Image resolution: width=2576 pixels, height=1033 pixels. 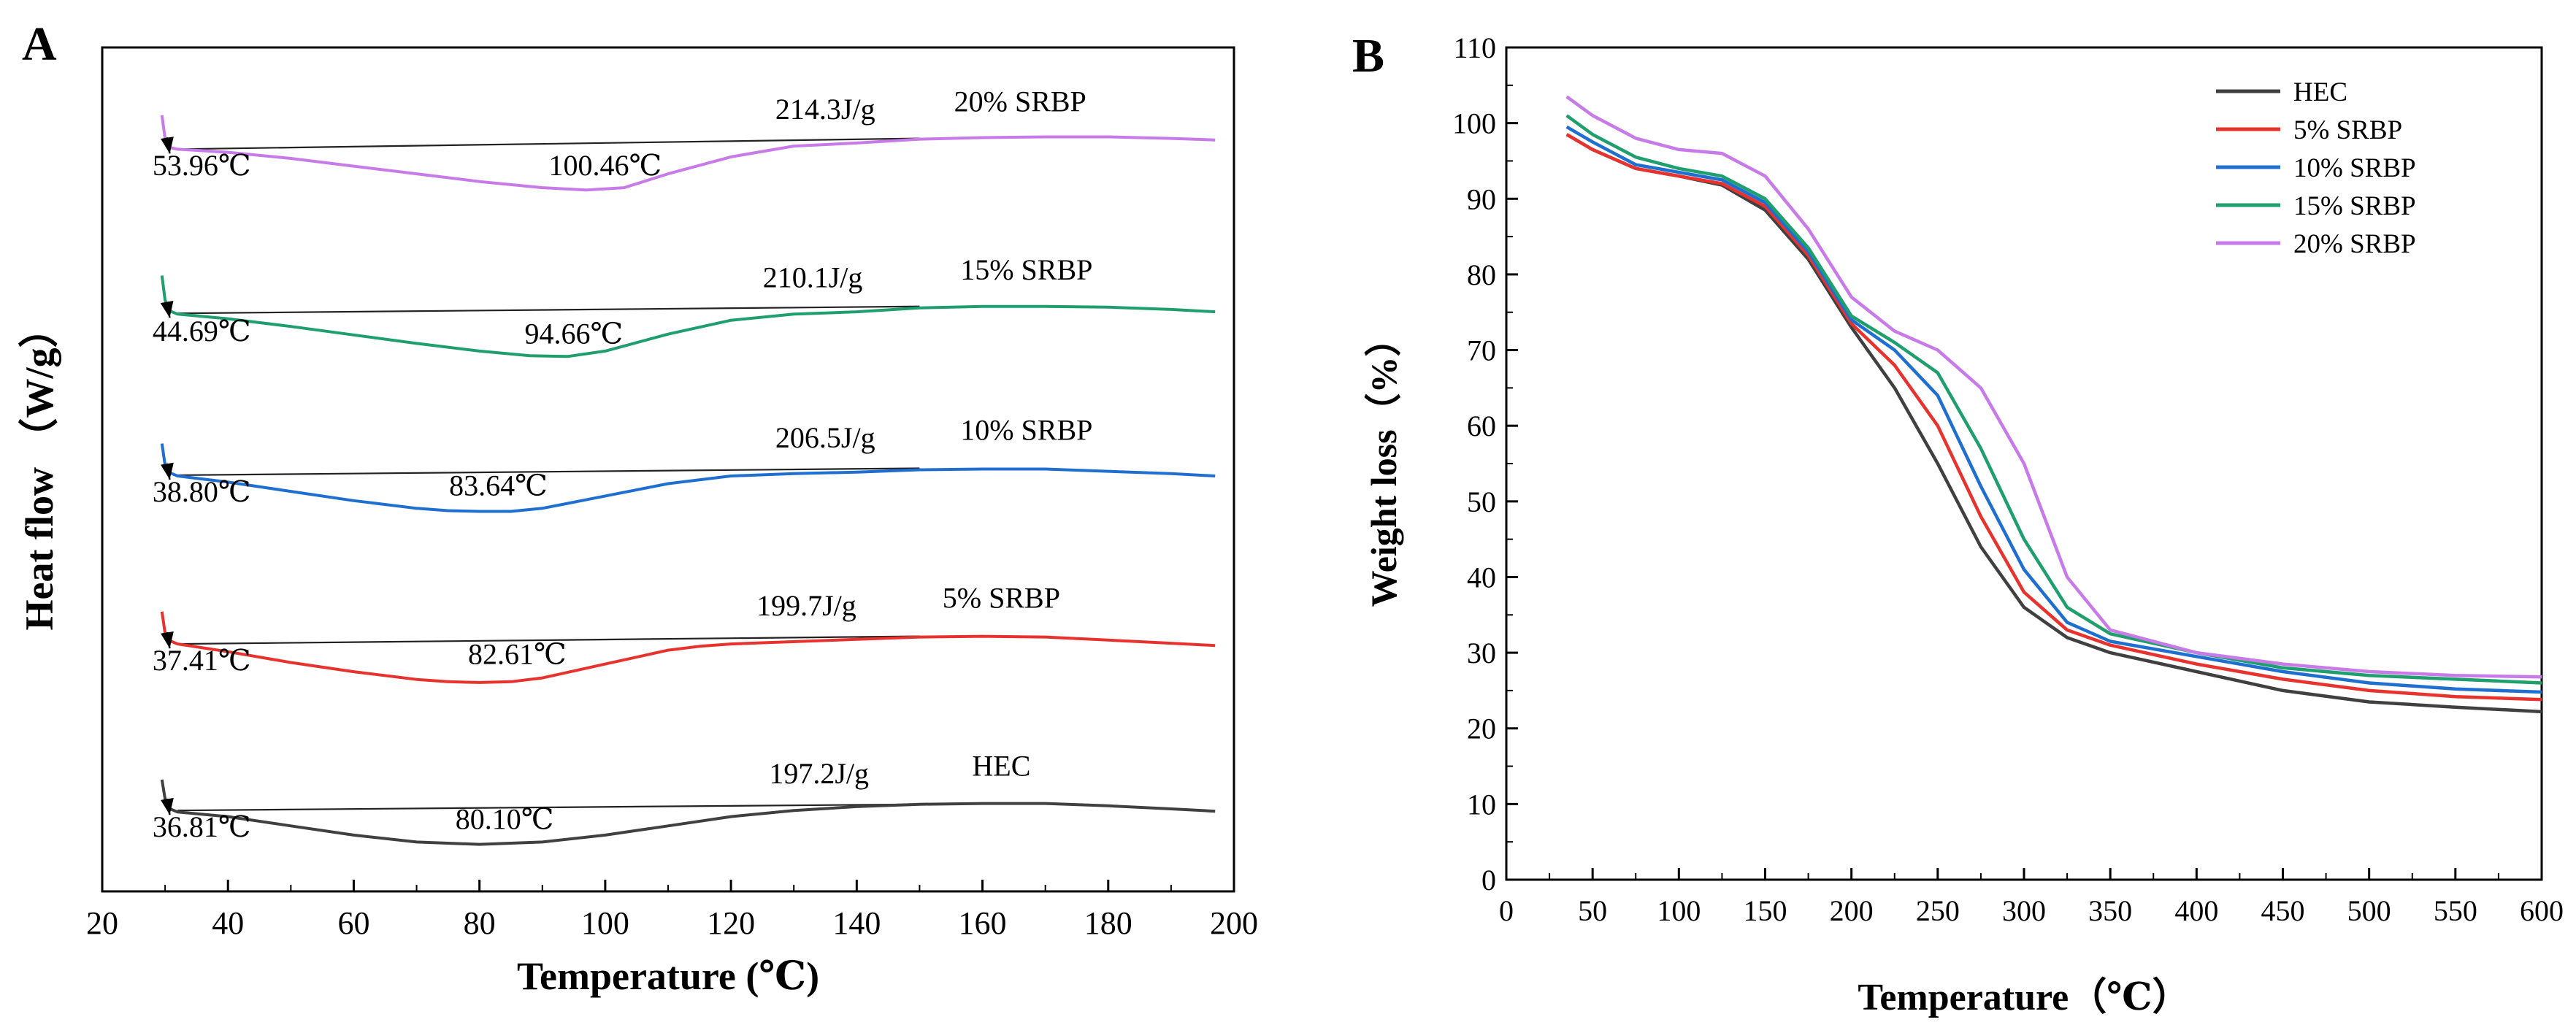 What do you see at coordinates (2024, 910) in the screenshot?
I see `b-x-tick-label: 300` at bounding box center [2024, 910].